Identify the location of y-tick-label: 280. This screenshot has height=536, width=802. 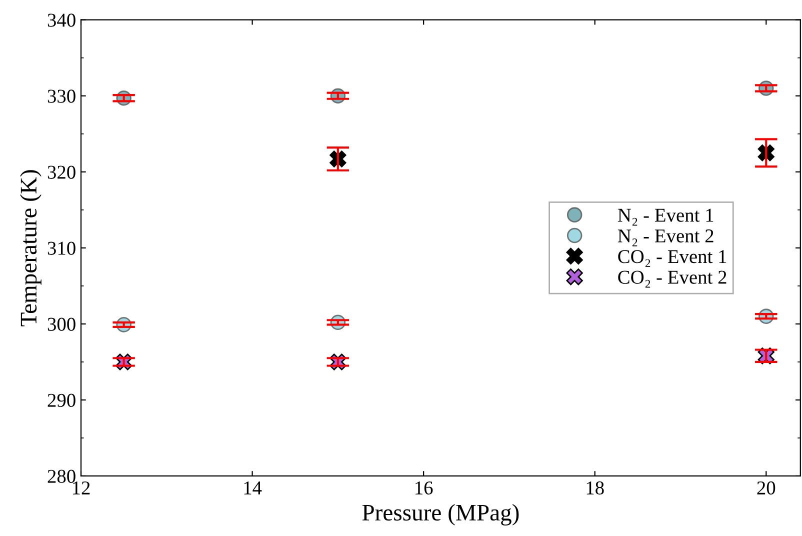
(62, 476).